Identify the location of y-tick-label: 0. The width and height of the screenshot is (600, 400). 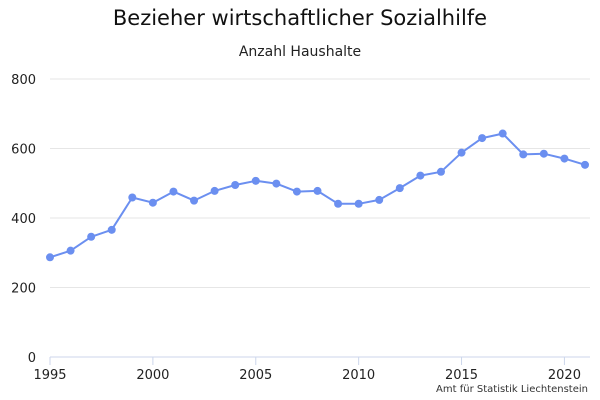
(32, 358).